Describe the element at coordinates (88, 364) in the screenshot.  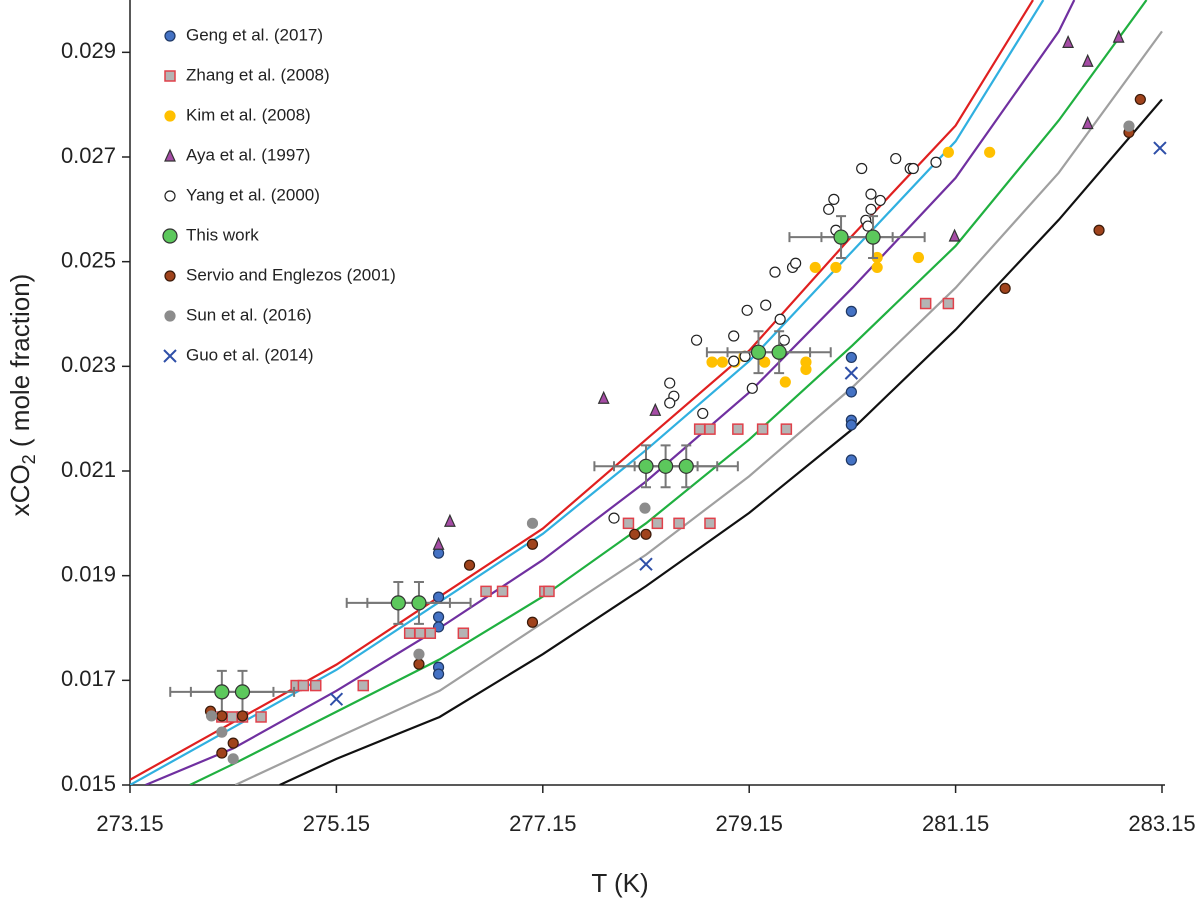
I see `y-tick-label: 0.023` at that location.